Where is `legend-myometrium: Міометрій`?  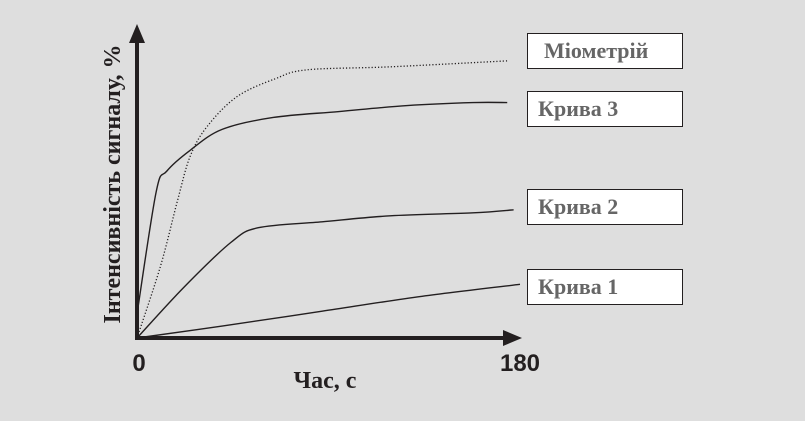
legend-myometrium: Міометрій is located at coordinates (605, 51).